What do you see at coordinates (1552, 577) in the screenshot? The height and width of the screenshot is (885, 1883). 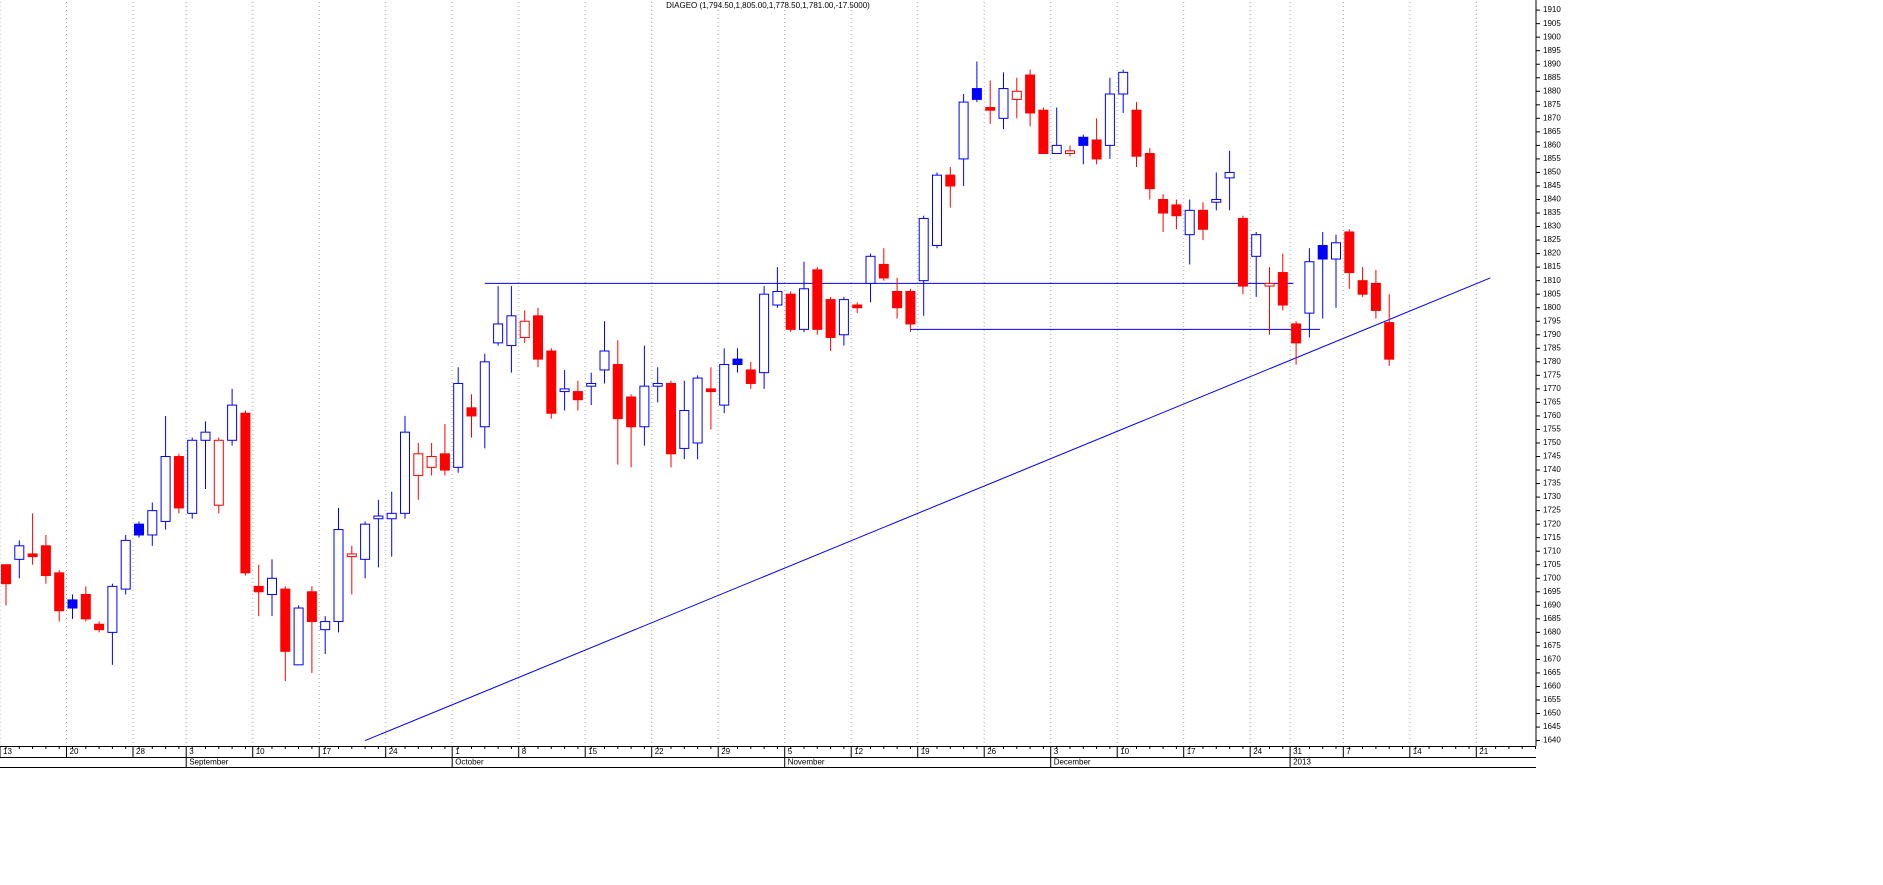 I see `y-tick-label: 1700` at bounding box center [1552, 577].